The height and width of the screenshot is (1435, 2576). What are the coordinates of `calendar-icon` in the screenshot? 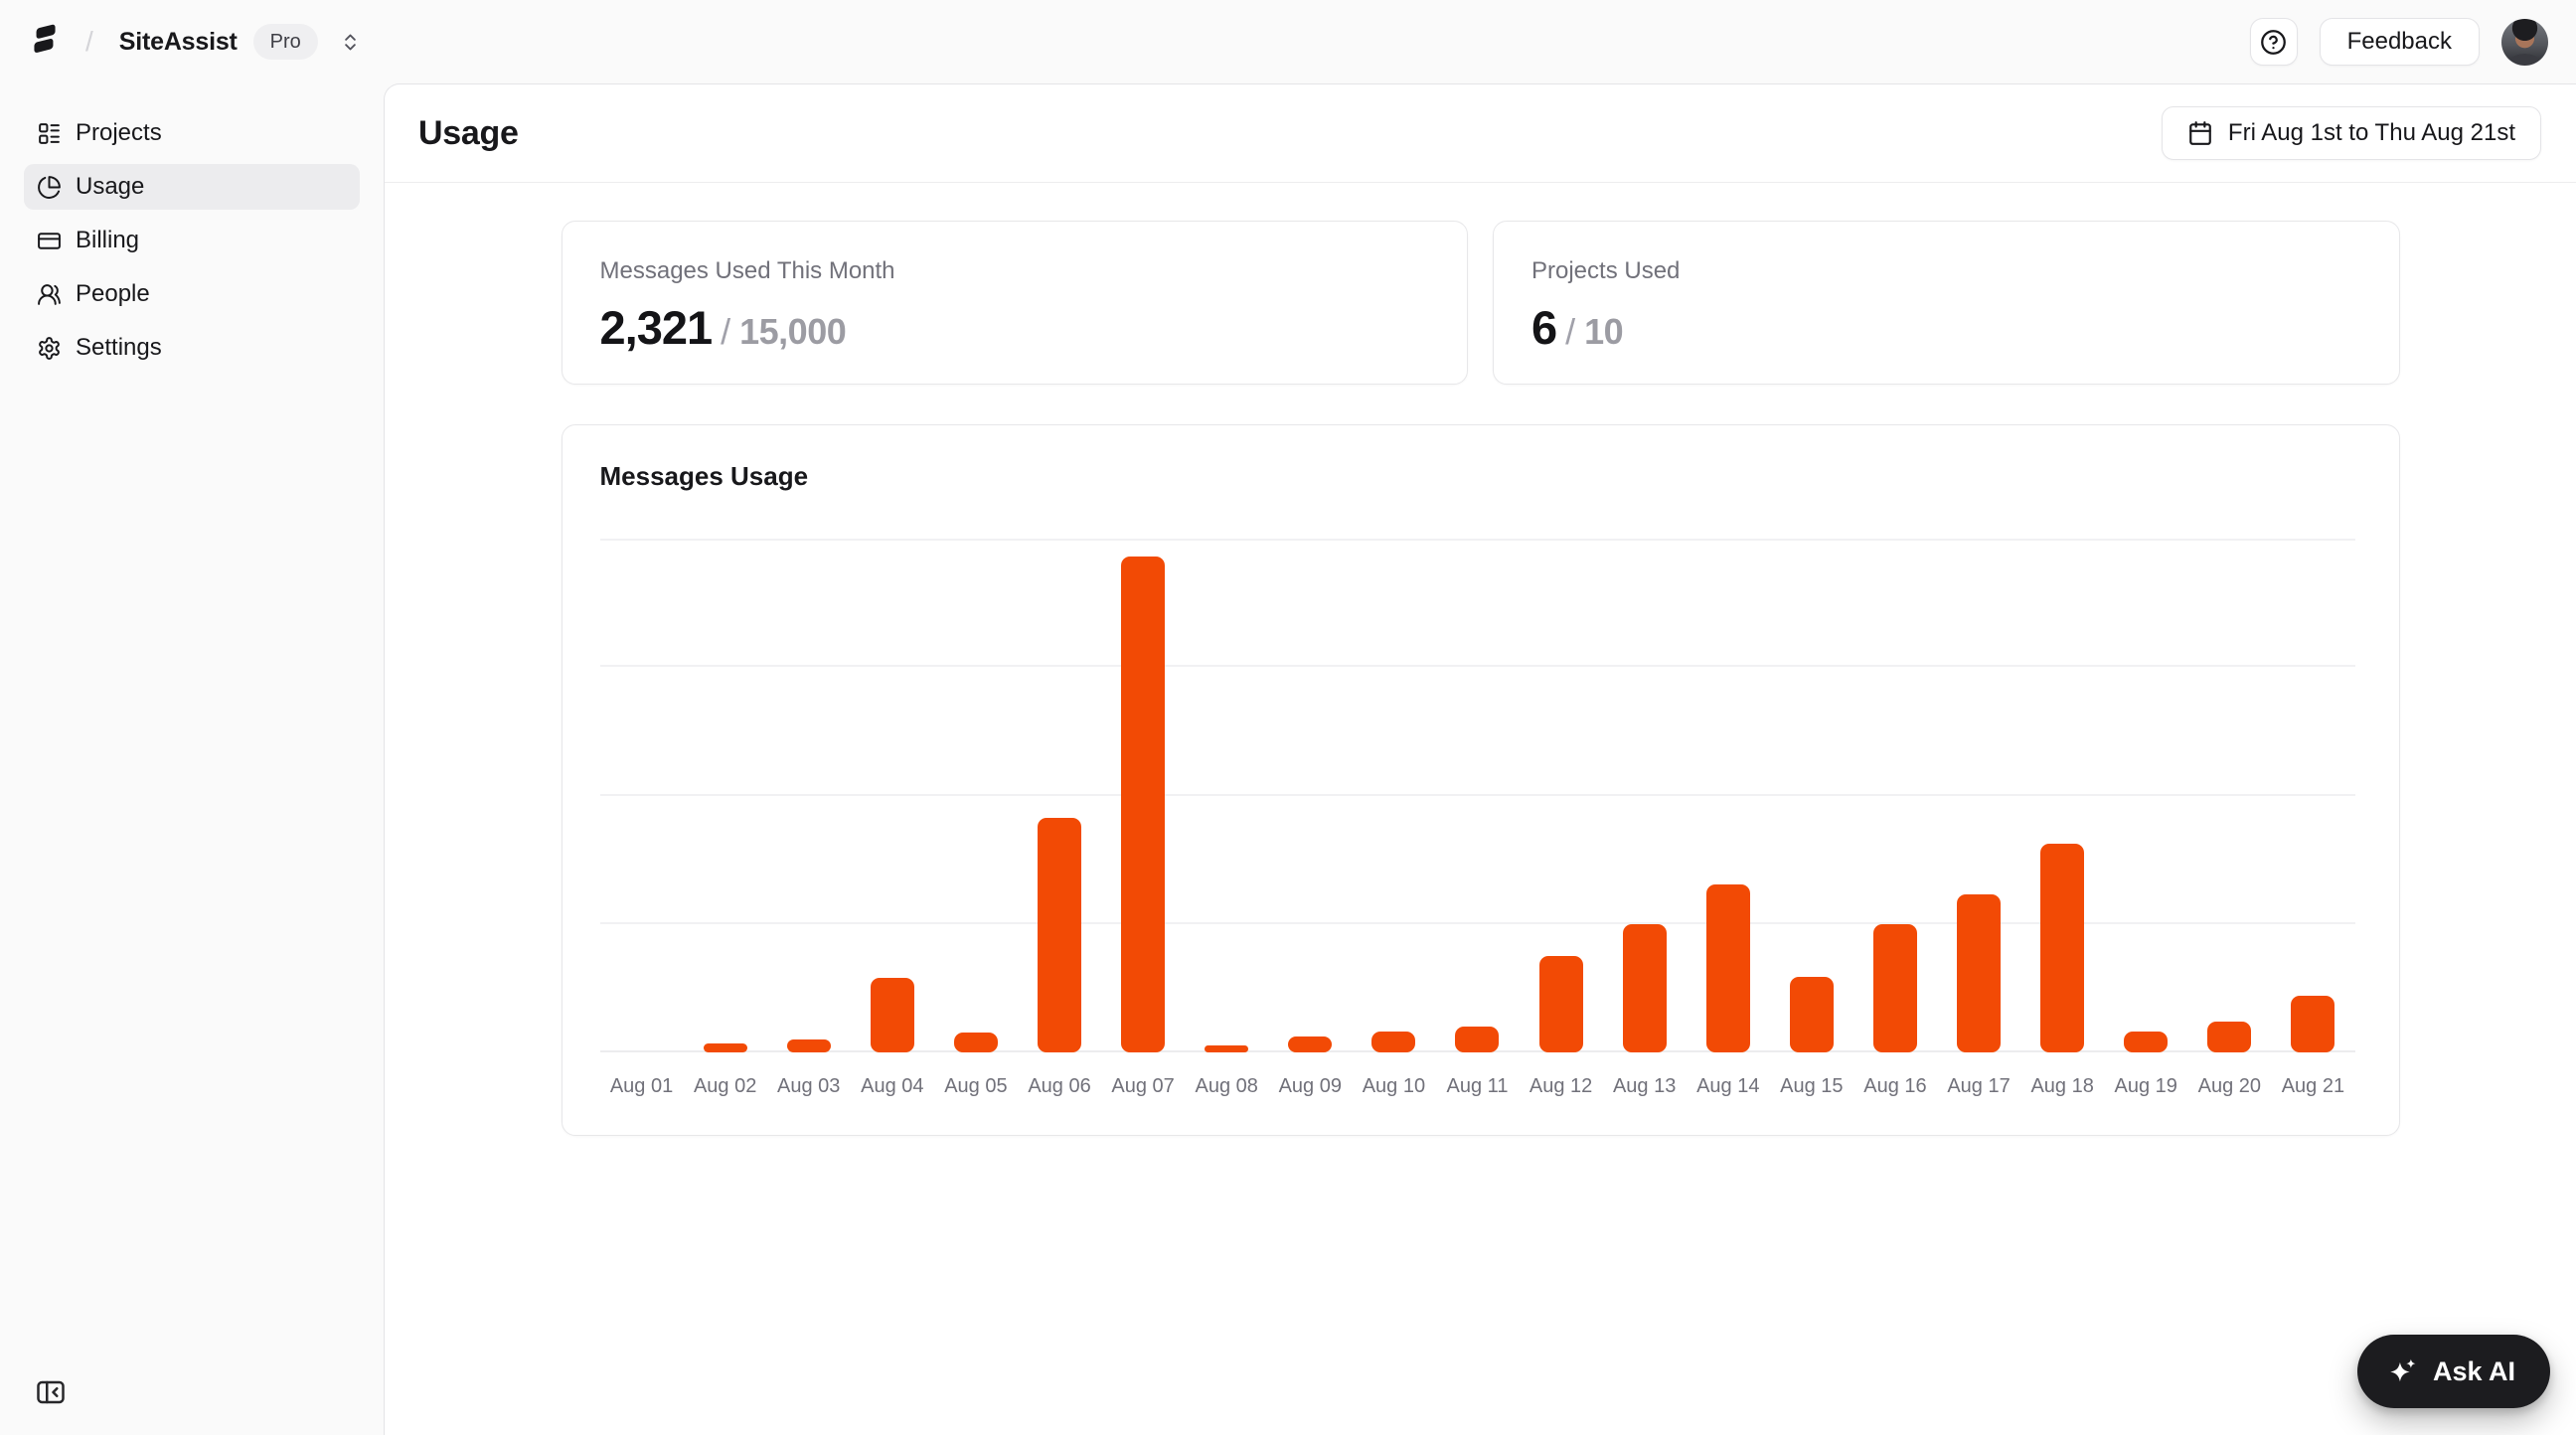 It's located at (2200, 133).